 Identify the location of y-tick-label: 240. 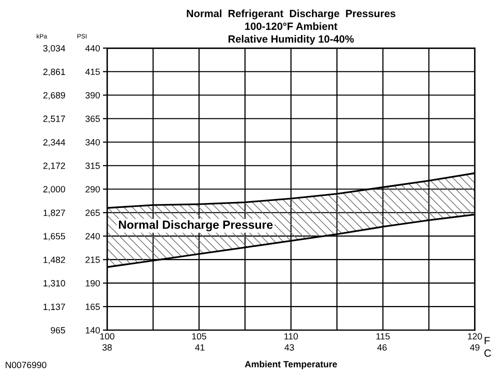
(93, 236).